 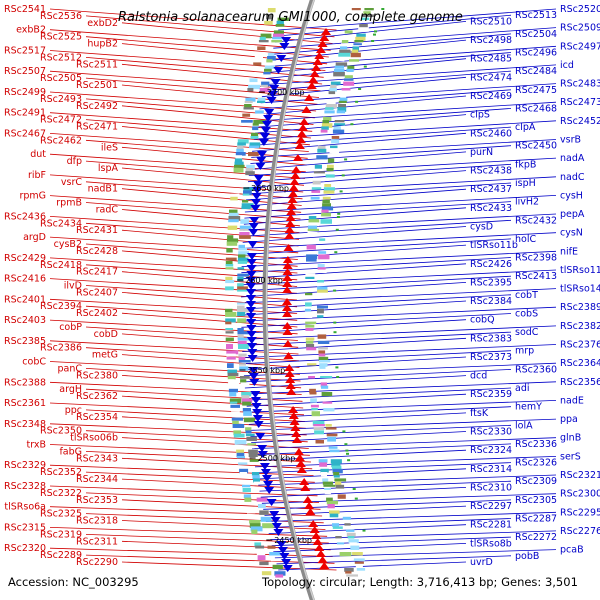 I want to click on left-gene-label: RSc2325, so click(x=61, y=514).